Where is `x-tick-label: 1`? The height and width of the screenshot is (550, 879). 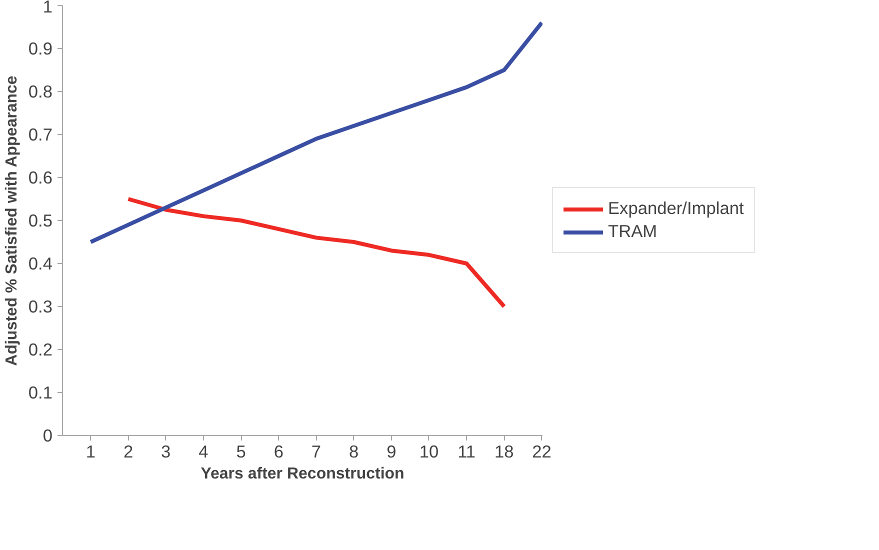
x-tick-label: 1 is located at coordinates (91, 452).